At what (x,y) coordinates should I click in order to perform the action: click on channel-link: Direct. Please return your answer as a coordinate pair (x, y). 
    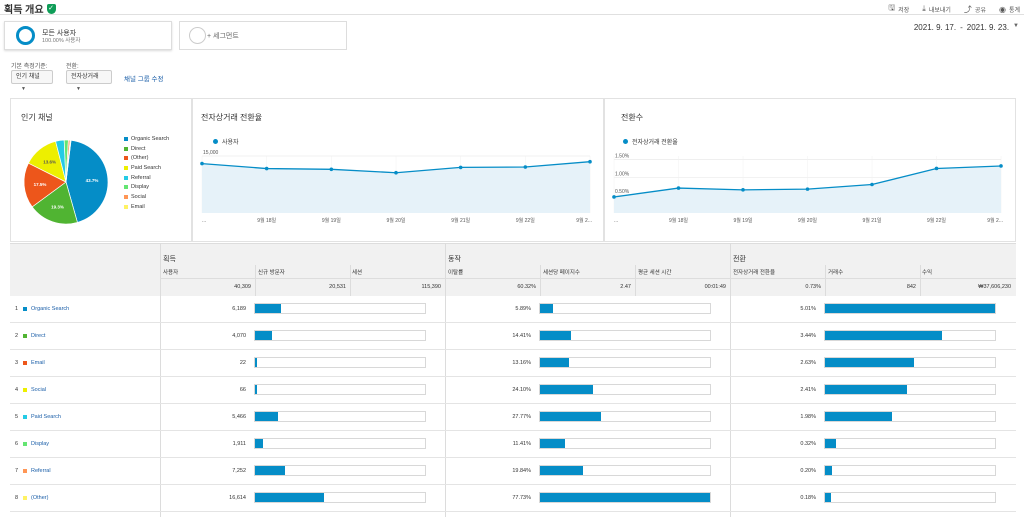
    Looking at the image, I should click on (38, 336).